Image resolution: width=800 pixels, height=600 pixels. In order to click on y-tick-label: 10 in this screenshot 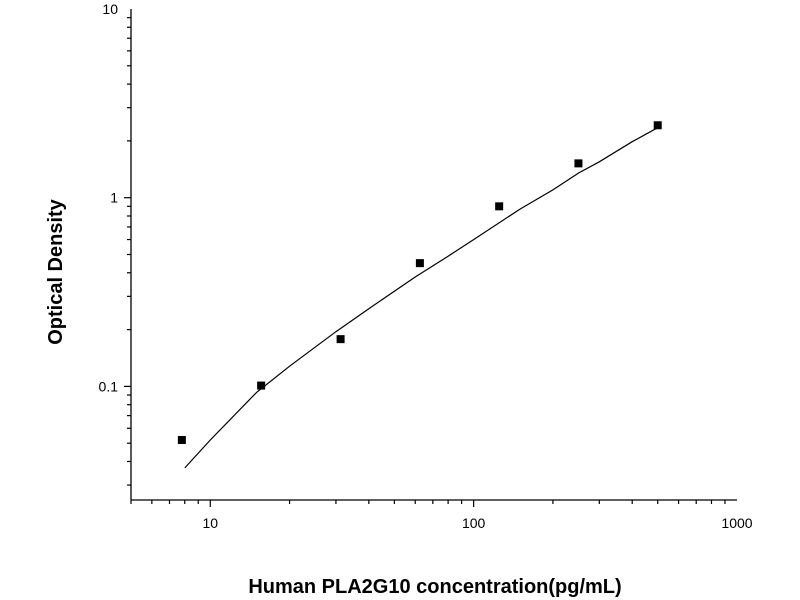, I will do `click(110, 9)`.